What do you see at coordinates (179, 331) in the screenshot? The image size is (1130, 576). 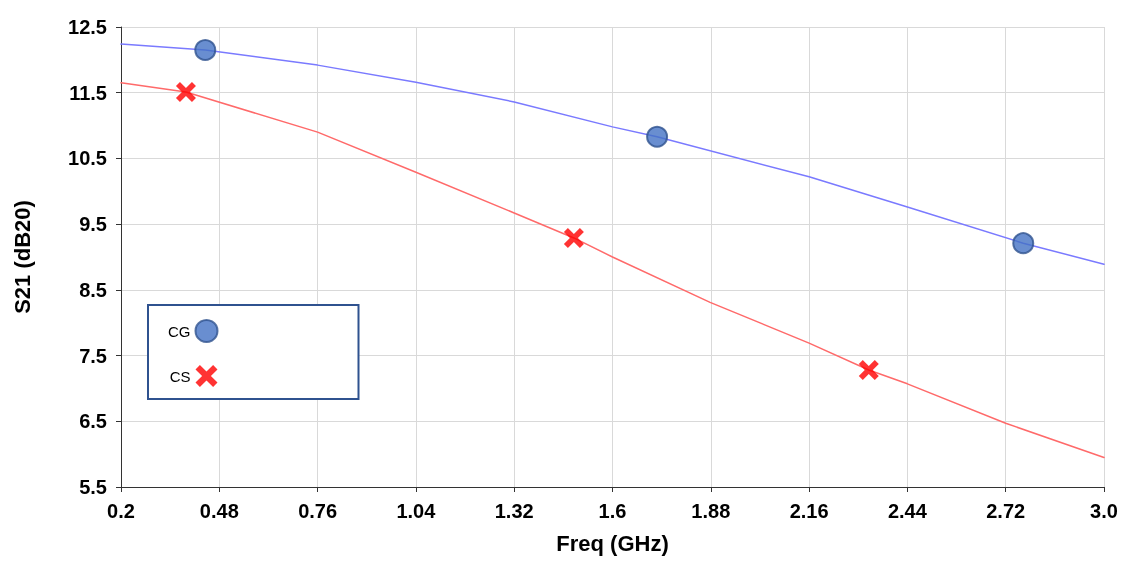 I see `legend-label: CG` at bounding box center [179, 331].